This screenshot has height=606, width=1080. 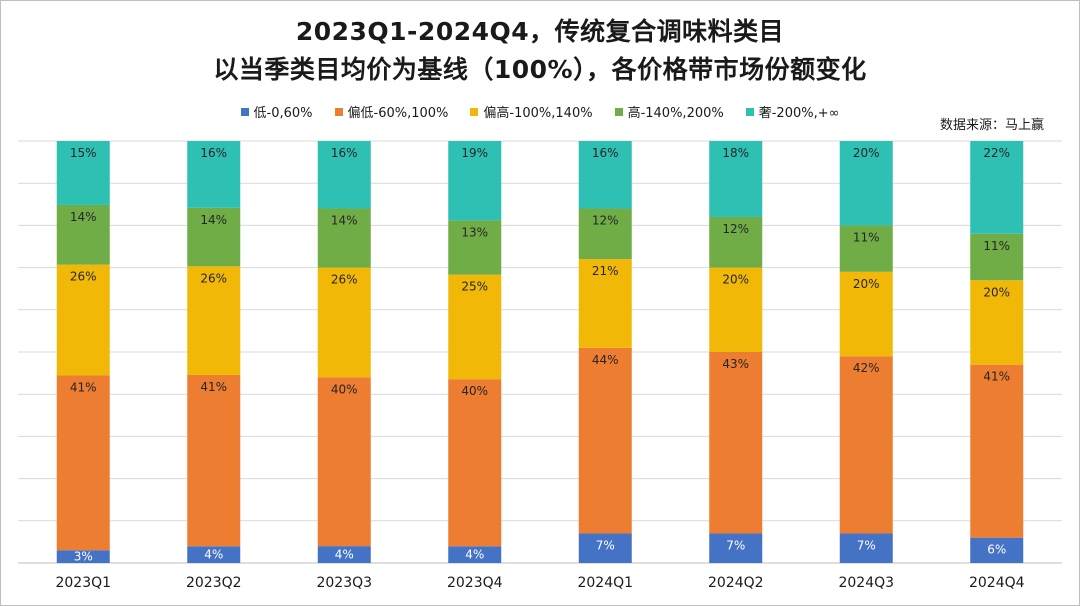 What do you see at coordinates (83, 583) in the screenshot?
I see `x-tick-label: 2023Q1` at bounding box center [83, 583].